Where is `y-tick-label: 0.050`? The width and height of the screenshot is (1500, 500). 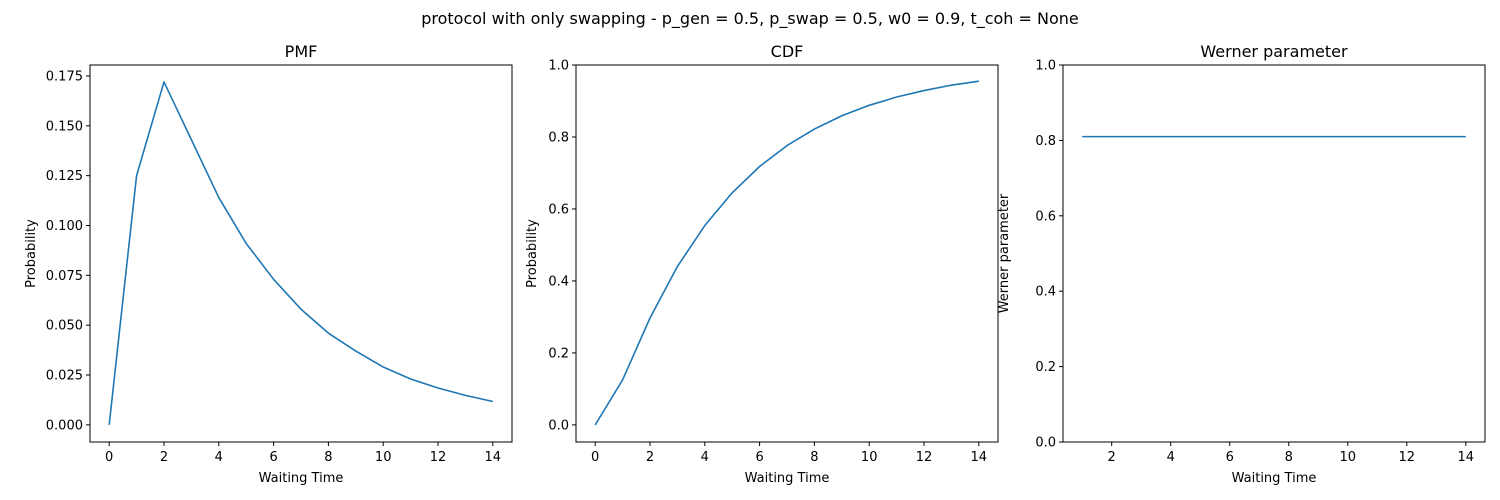 y-tick-label: 0.050 is located at coordinates (64, 326).